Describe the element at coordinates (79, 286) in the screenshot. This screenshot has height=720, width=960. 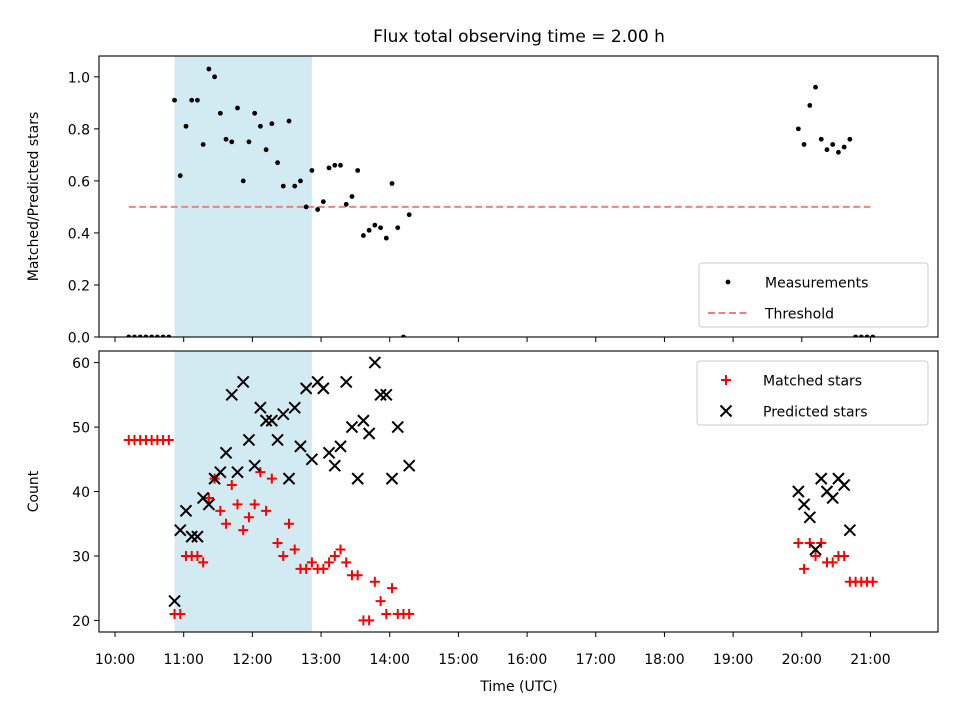
I see `y-tick-label: 0.2` at that location.